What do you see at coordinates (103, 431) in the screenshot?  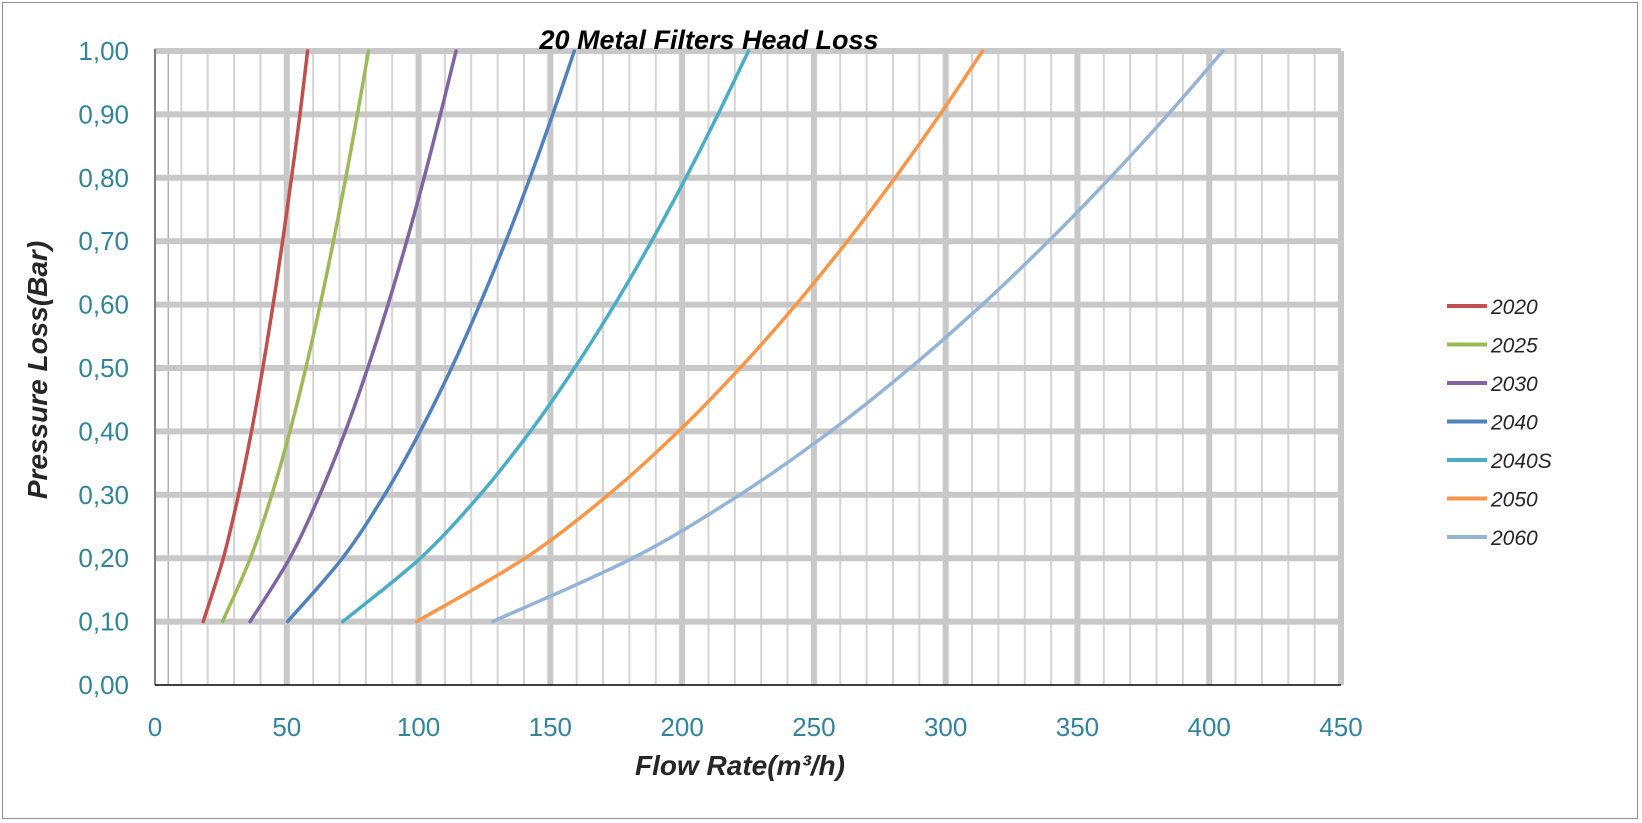 I see `y-tick-label: 0,40` at bounding box center [103, 431].